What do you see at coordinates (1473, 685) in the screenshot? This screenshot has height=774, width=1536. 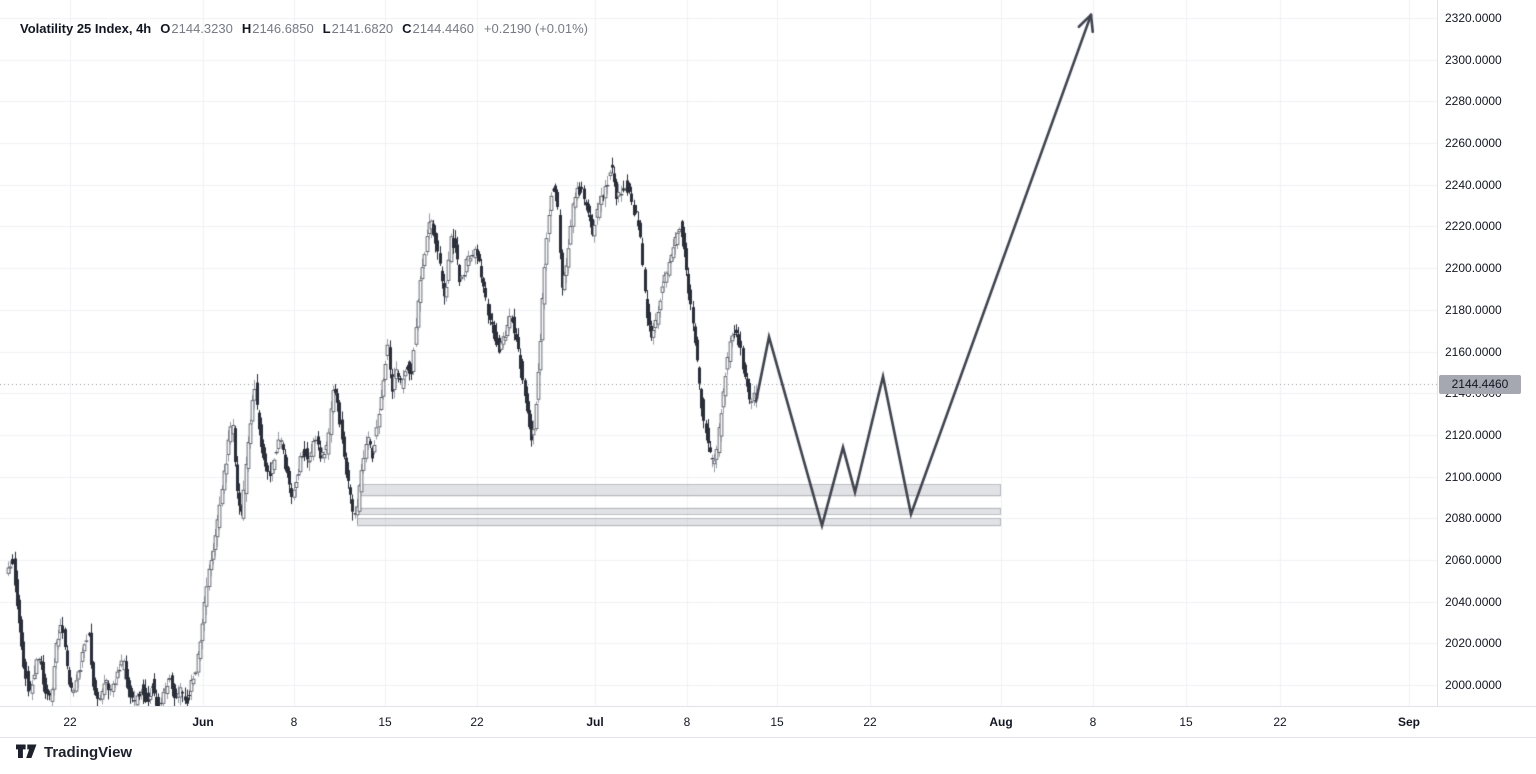 I see `price-axis-label: 2000.0000` at bounding box center [1473, 685].